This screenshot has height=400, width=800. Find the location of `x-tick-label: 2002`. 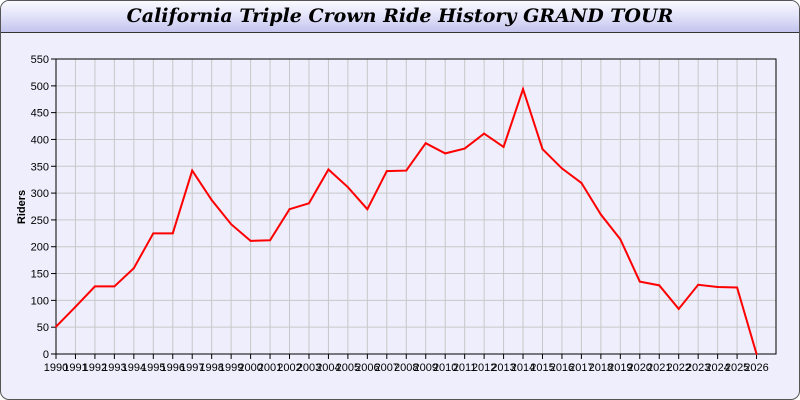

x-tick-label: 2002 is located at coordinates (289, 368).